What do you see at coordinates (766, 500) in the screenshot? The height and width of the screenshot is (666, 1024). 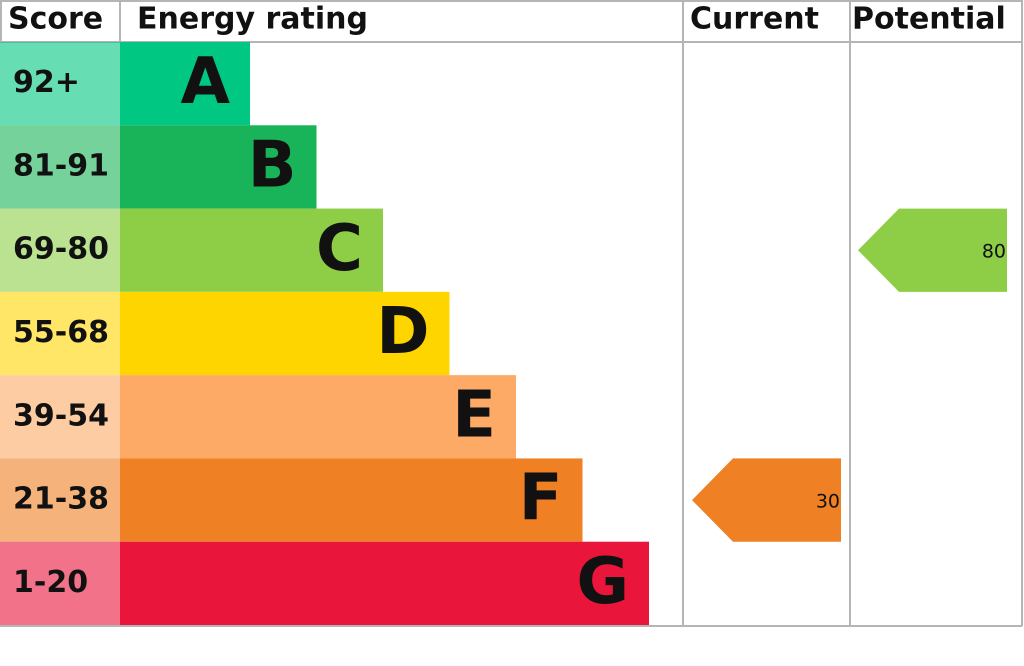 I see `current-arrow` at bounding box center [766, 500].